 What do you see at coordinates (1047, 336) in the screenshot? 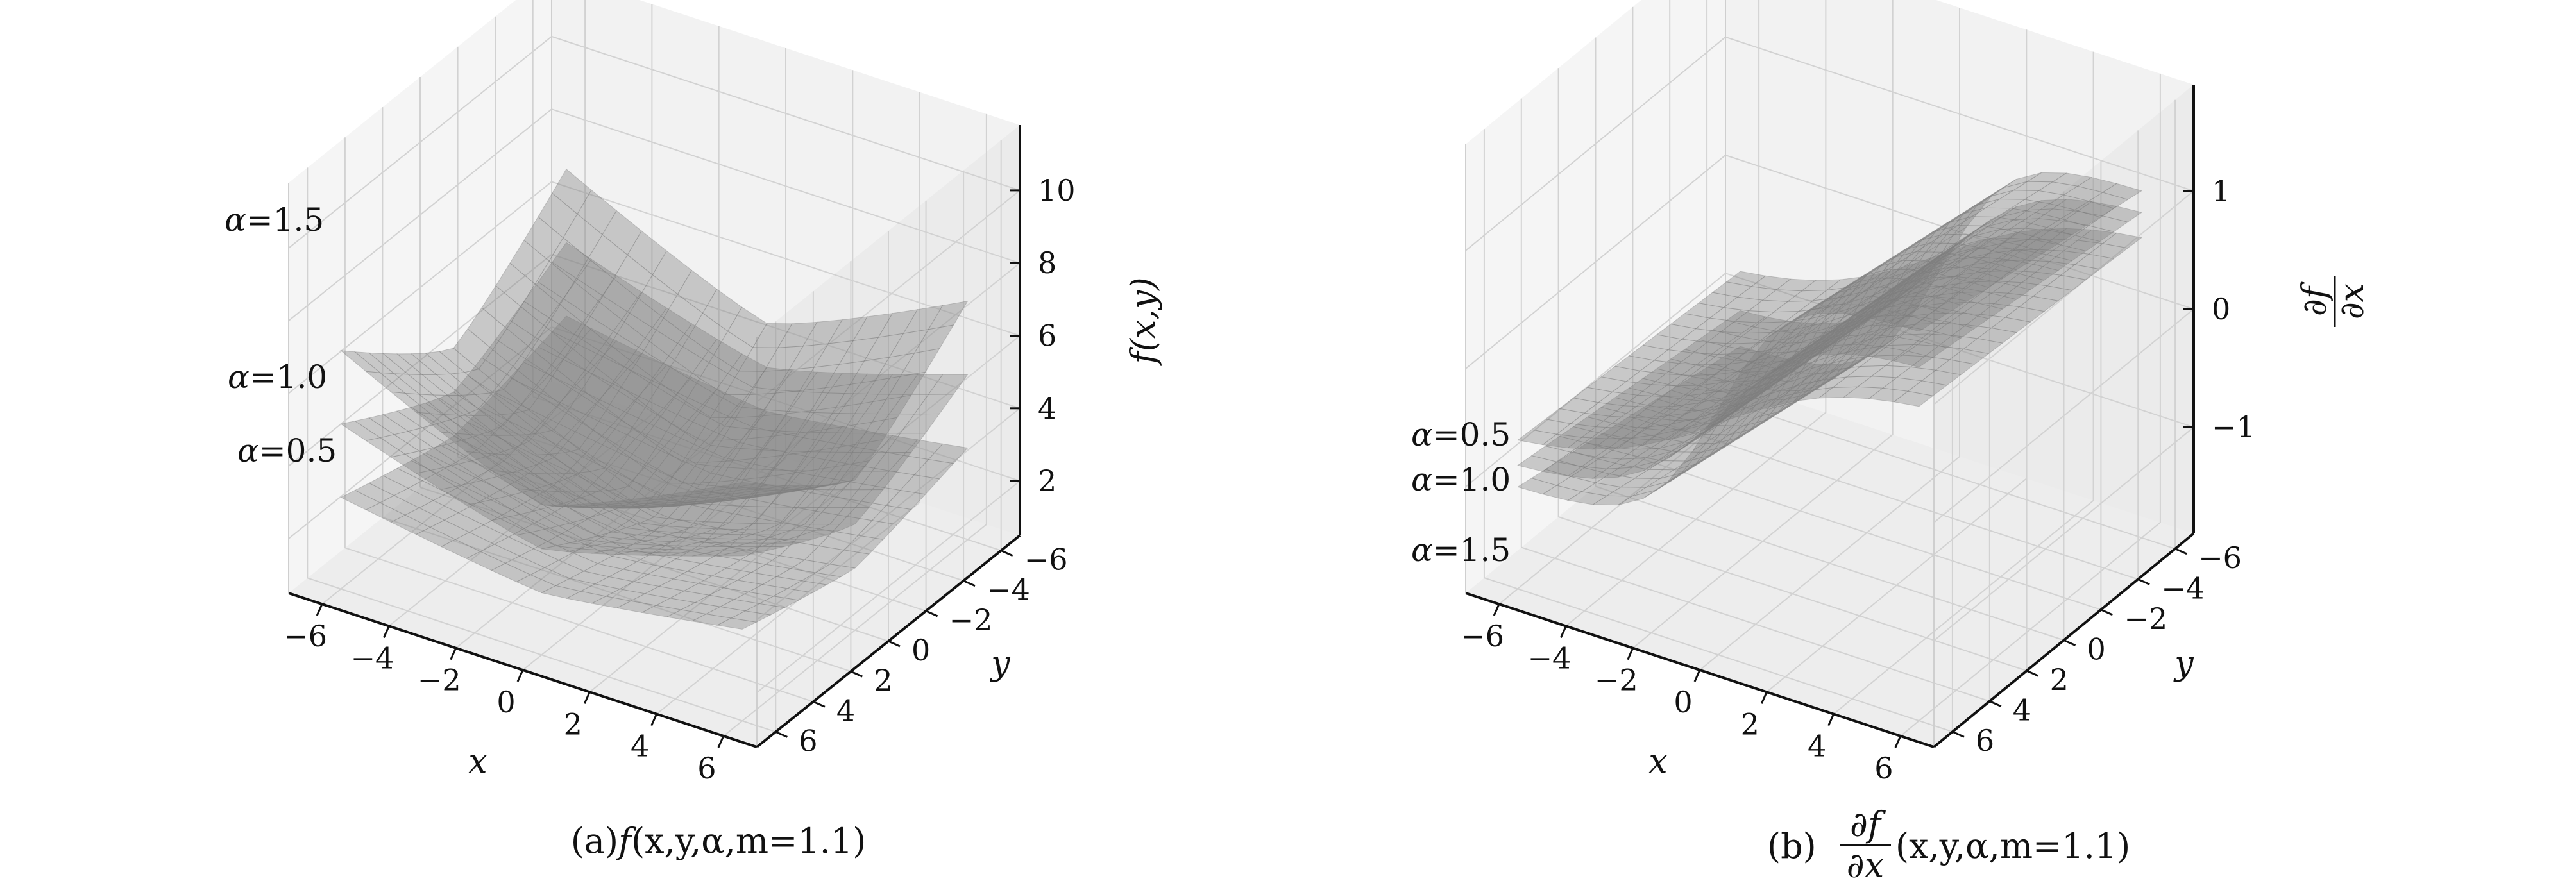
I see `panel-a-z-tick-label-2: 6` at bounding box center [1047, 336].